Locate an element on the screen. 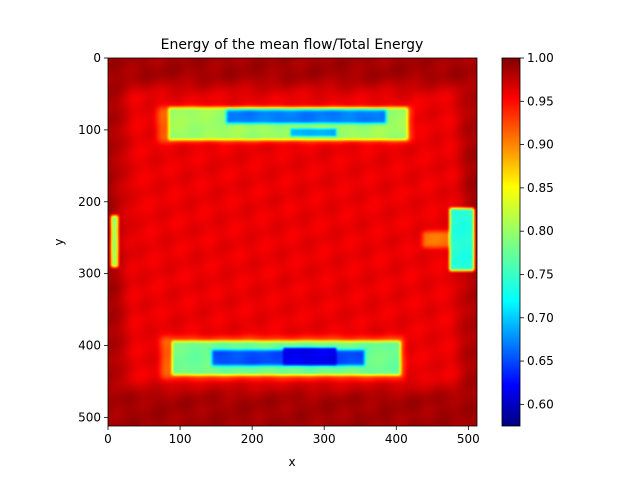  colorbar-tick-label: 0.80 is located at coordinates (540, 231).